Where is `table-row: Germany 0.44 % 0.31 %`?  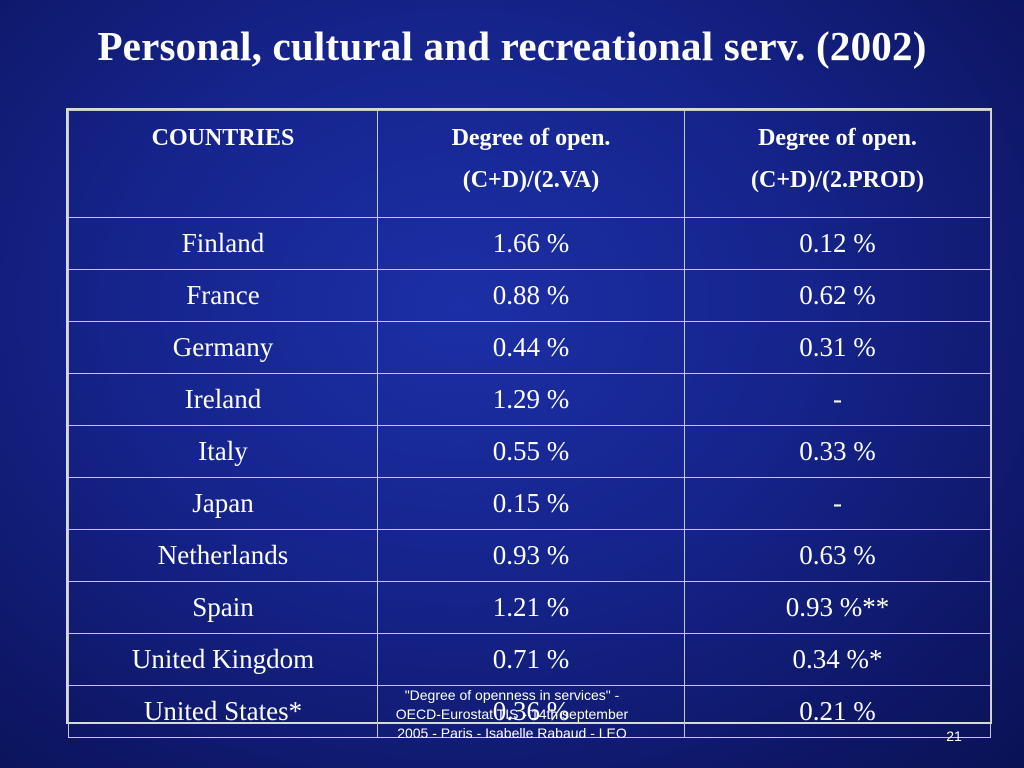
table-row: Germany 0.44 % 0.31 % is located at coordinates (529, 347).